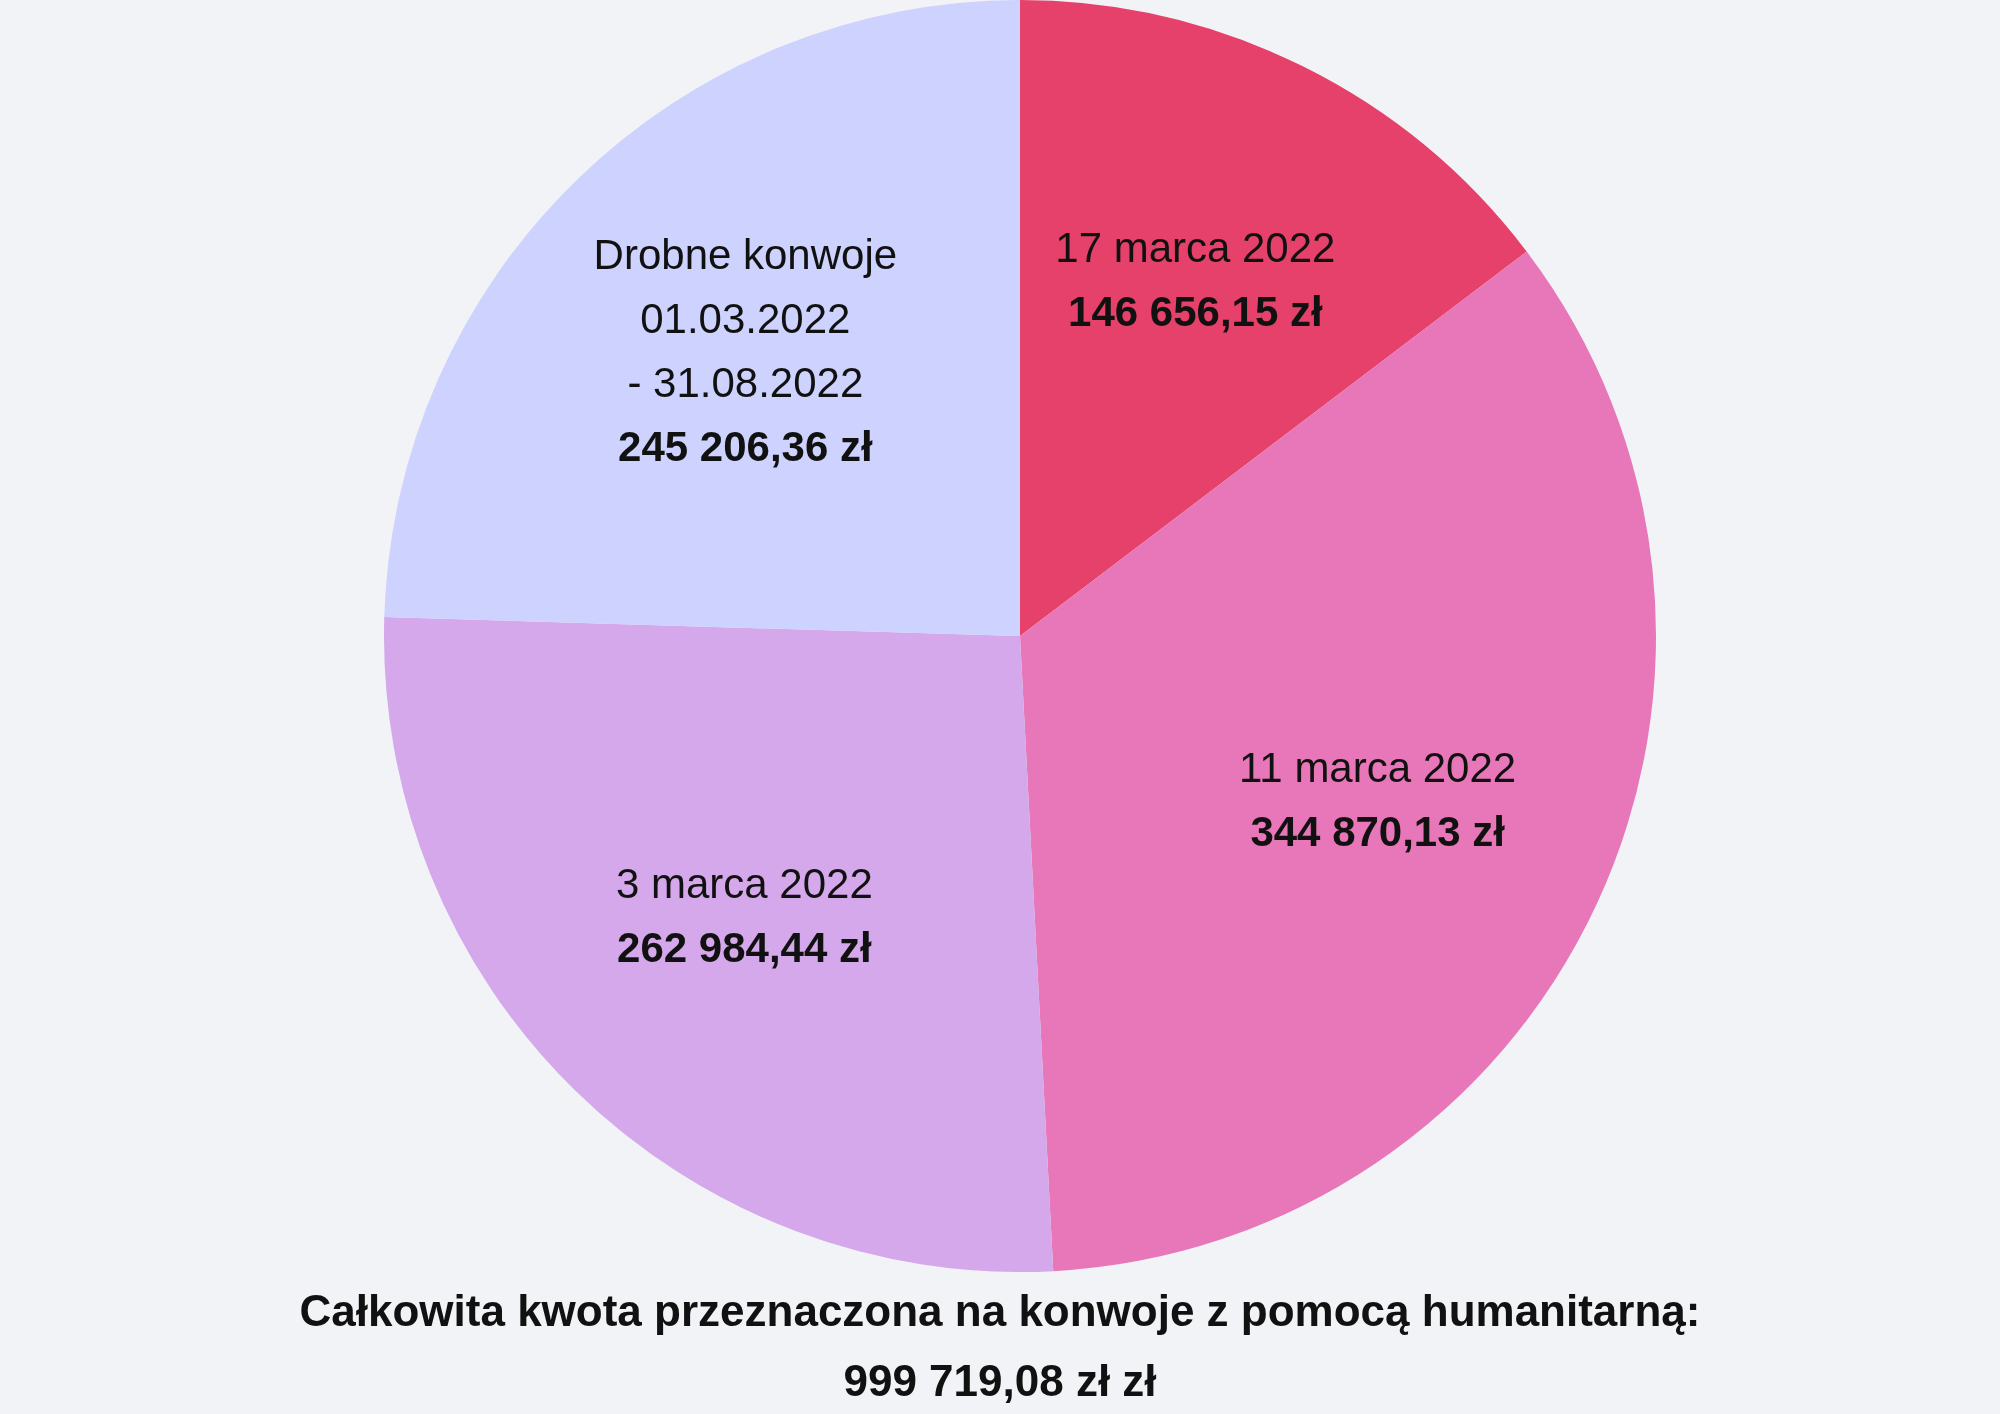  Describe the element at coordinates (745, 446) in the screenshot. I see `data-label: 245 206,36 zł` at that location.